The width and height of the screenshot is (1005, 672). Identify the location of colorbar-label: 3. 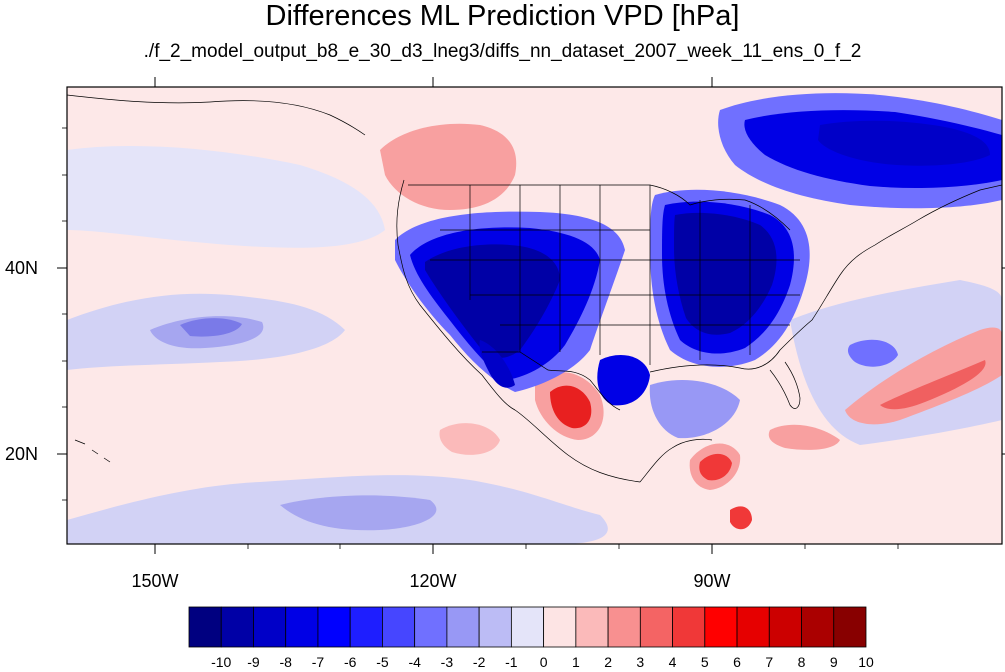
(640, 662).